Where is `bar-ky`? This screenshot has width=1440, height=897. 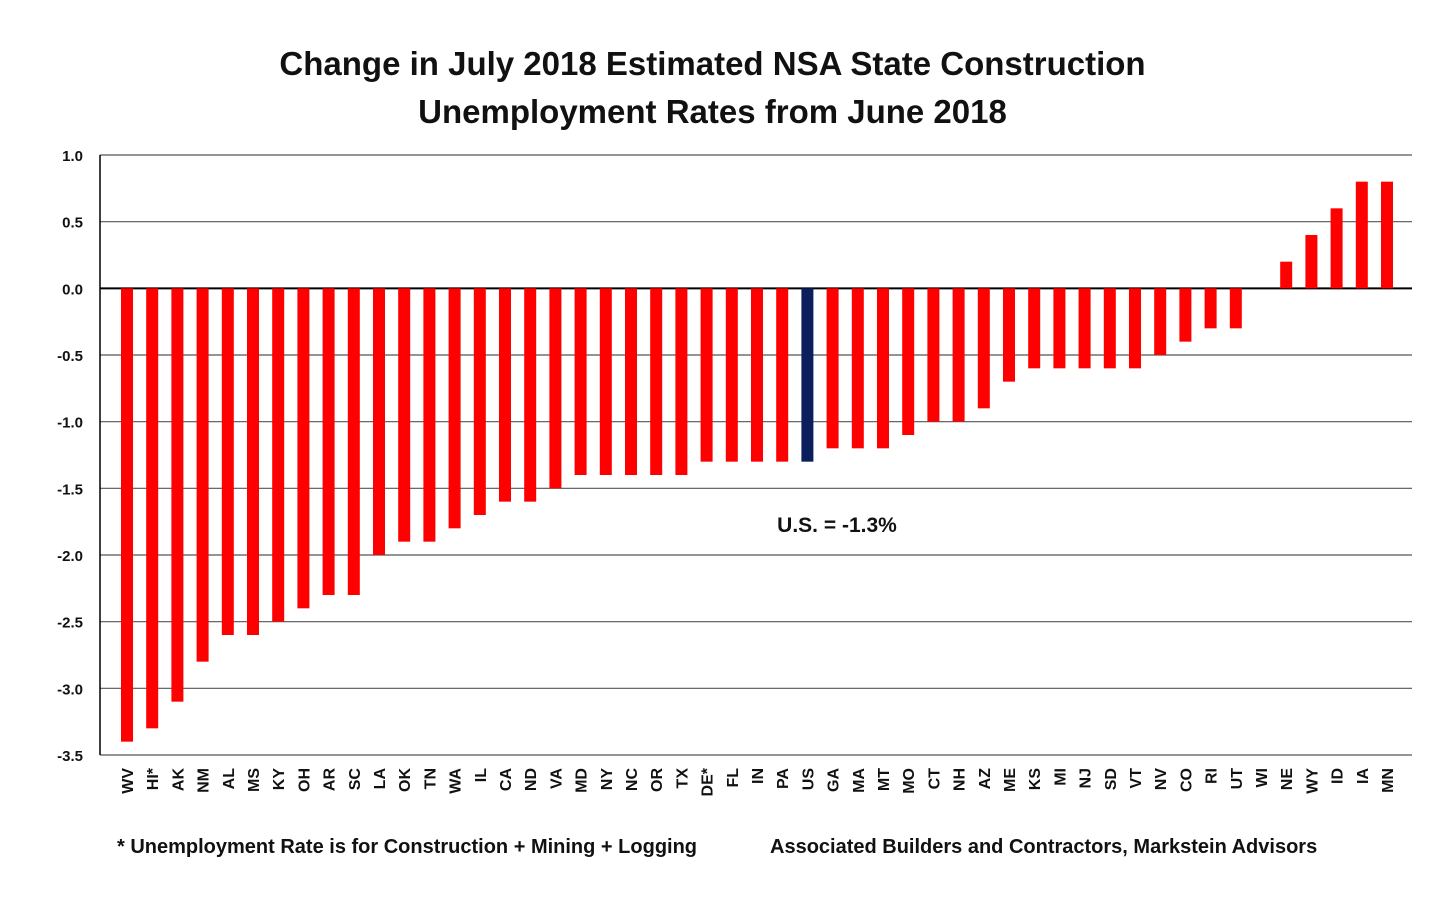
bar-ky is located at coordinates (278, 455).